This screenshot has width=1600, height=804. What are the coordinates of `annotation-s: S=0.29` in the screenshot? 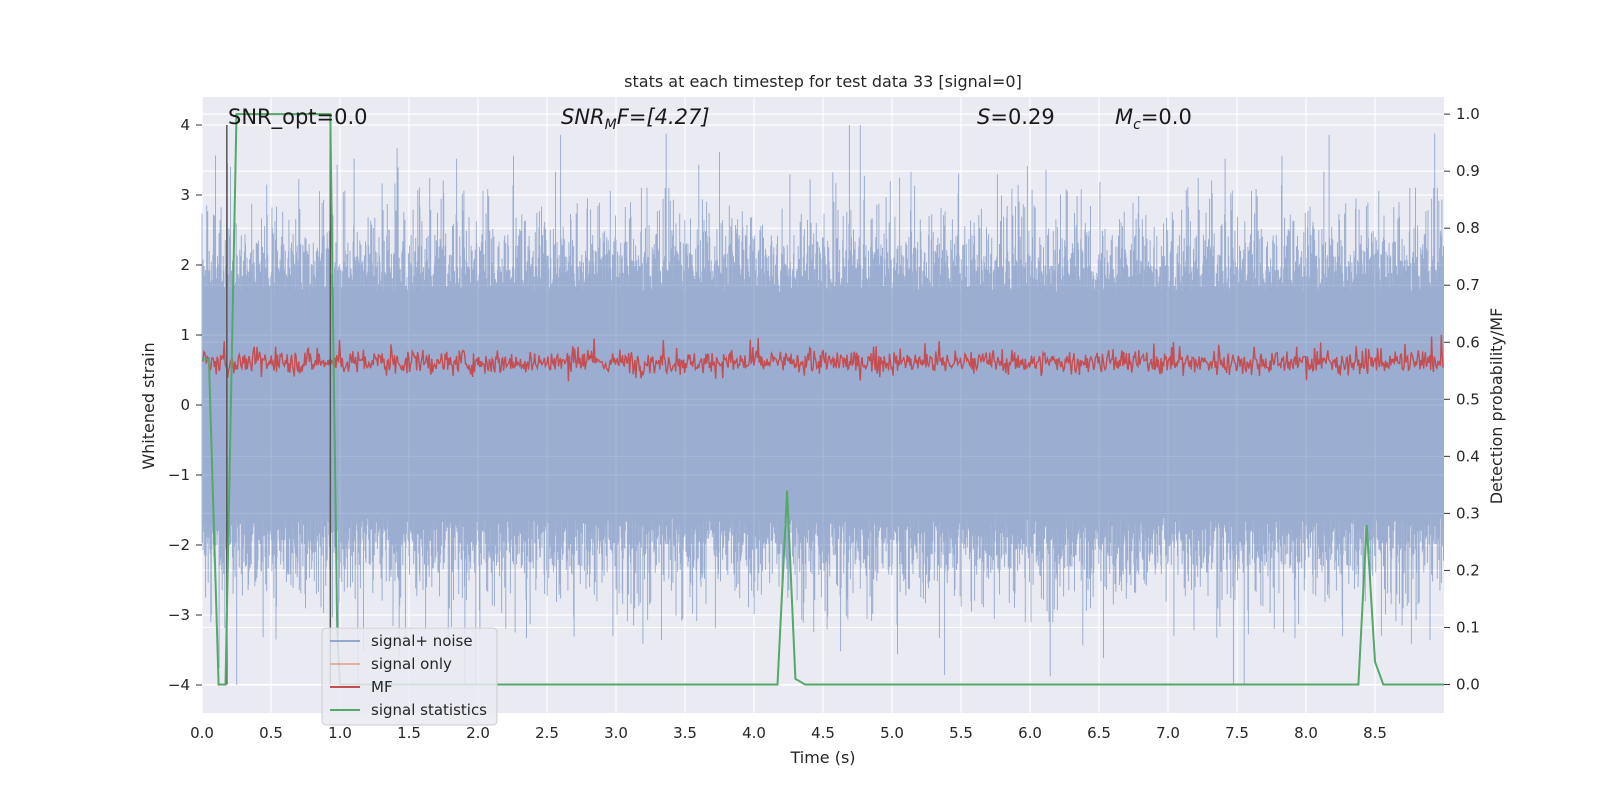 It's located at (1016, 117).